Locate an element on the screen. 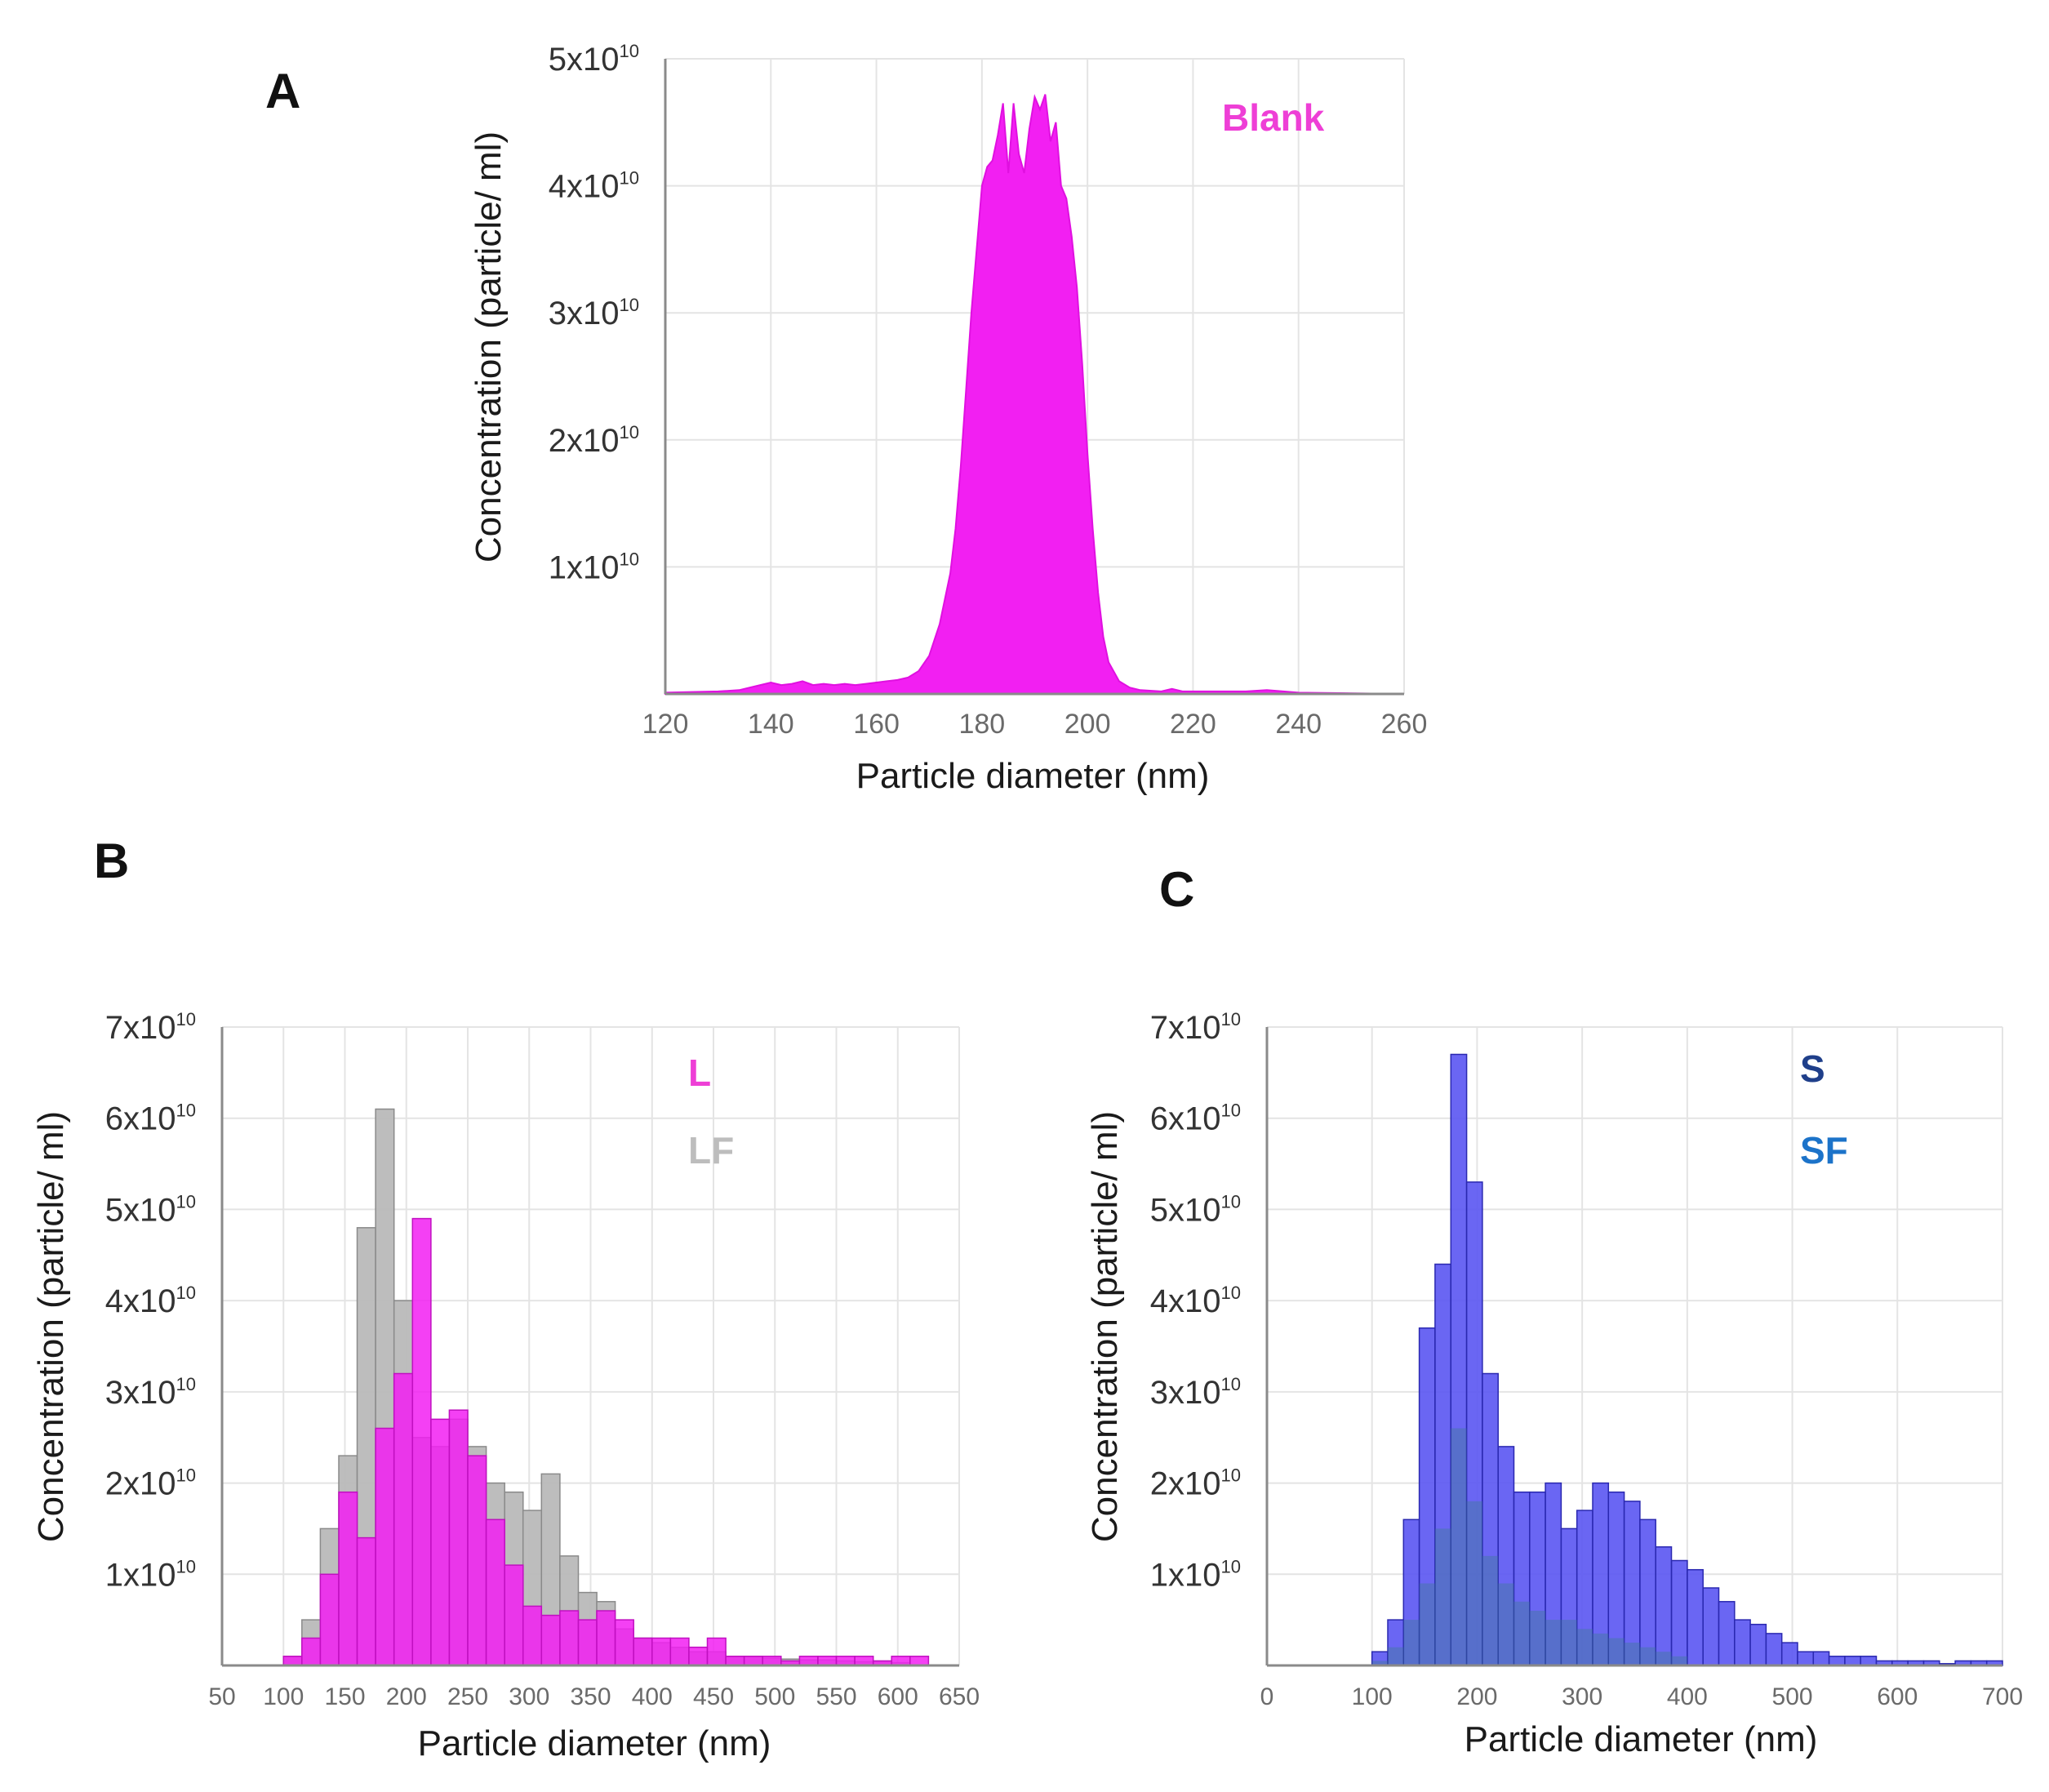  chart-c-y-tick-label: 5x10¹⁰ is located at coordinates (1195, 1209).